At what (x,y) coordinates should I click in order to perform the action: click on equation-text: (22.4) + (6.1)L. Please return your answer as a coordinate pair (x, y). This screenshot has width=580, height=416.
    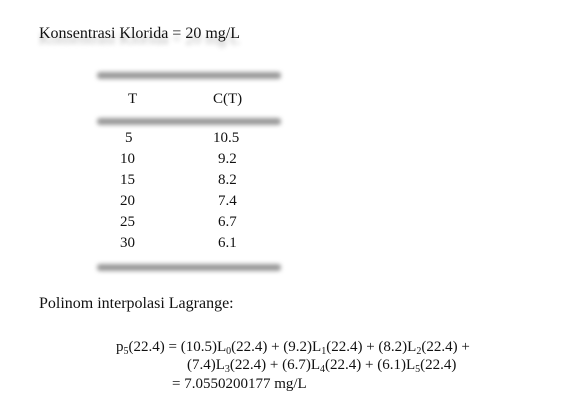
    Looking at the image, I should click on (370, 365).